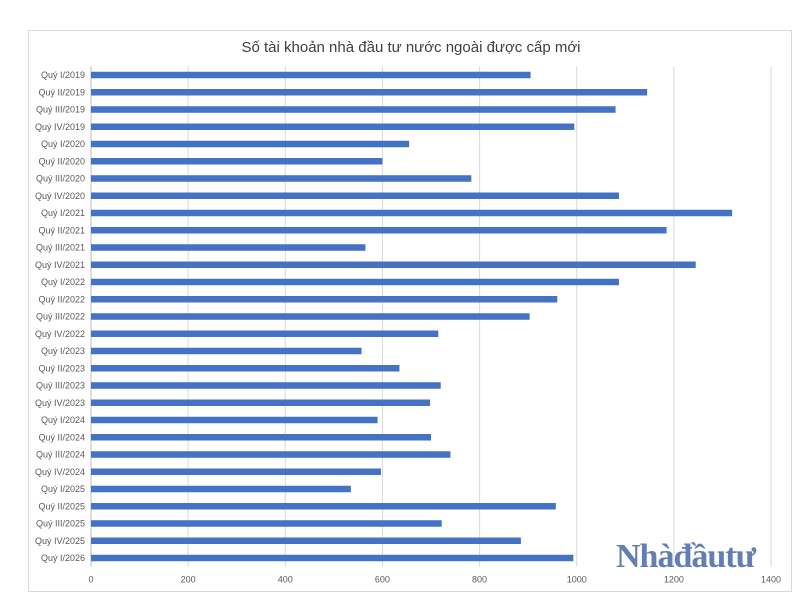 This screenshot has width=810, height=599. I want to click on category-label: Quý II/2019, so click(61, 92).